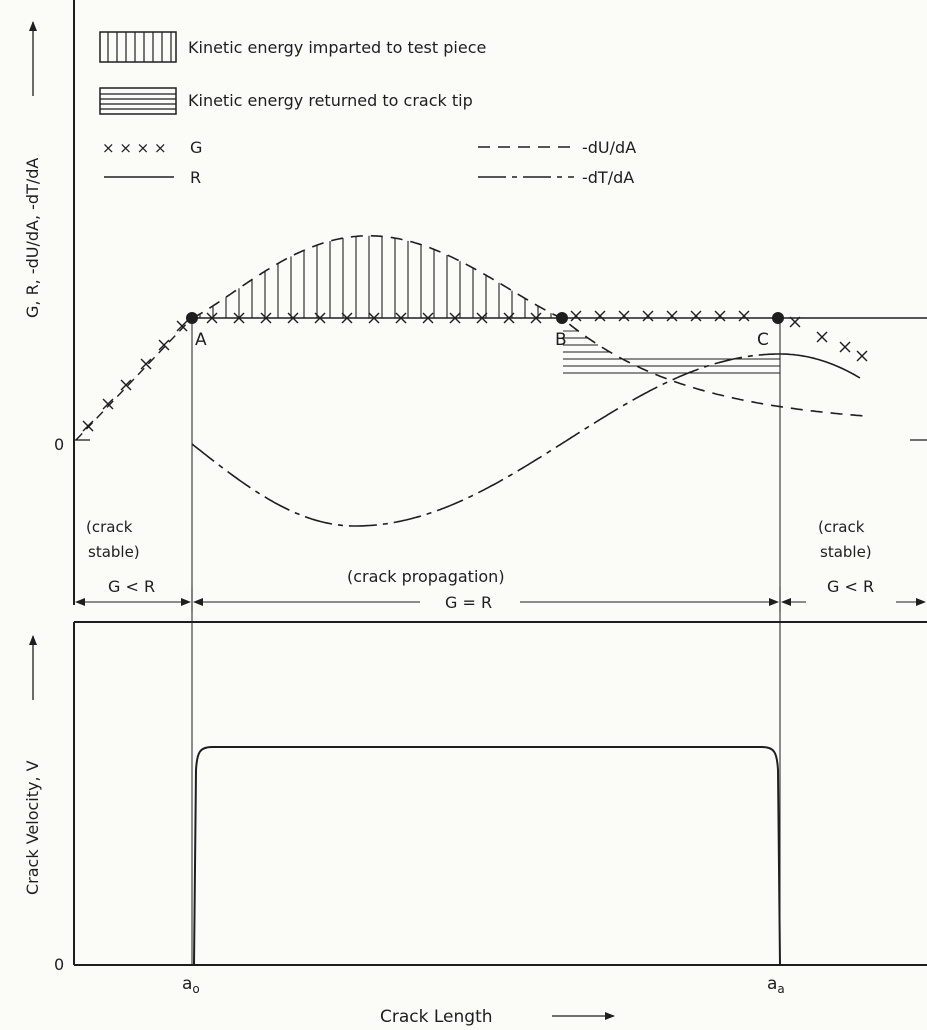 The width and height of the screenshot is (927, 1030). I want to click on point-c-dot, so click(778, 318).